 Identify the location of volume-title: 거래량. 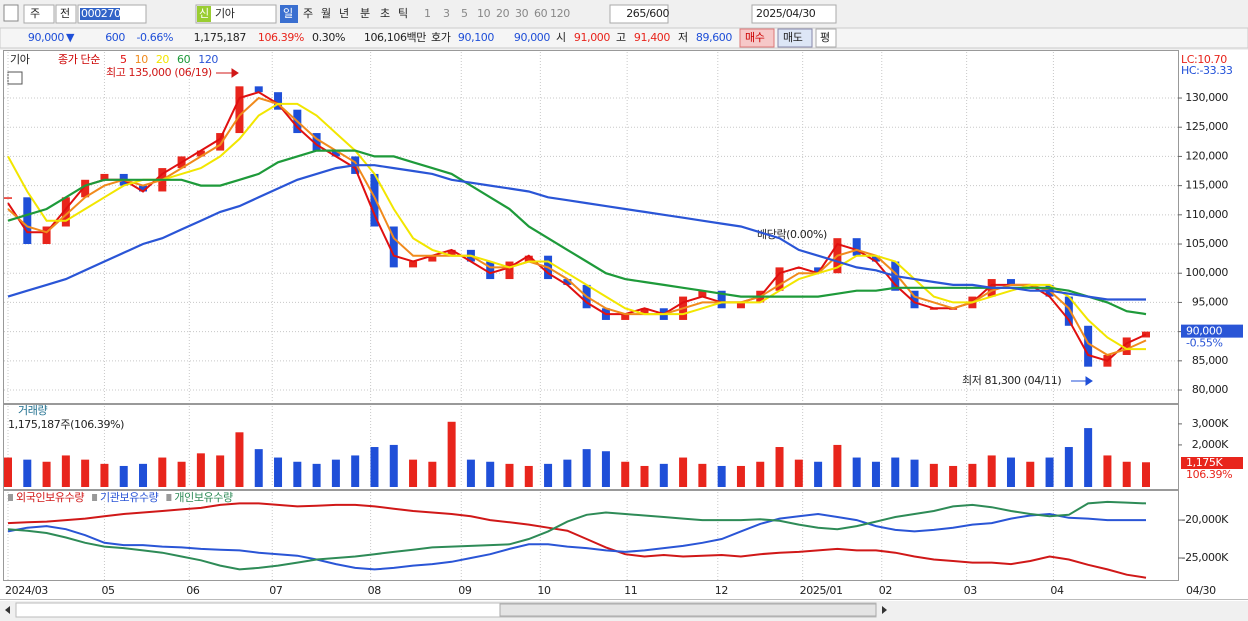
(32, 410).